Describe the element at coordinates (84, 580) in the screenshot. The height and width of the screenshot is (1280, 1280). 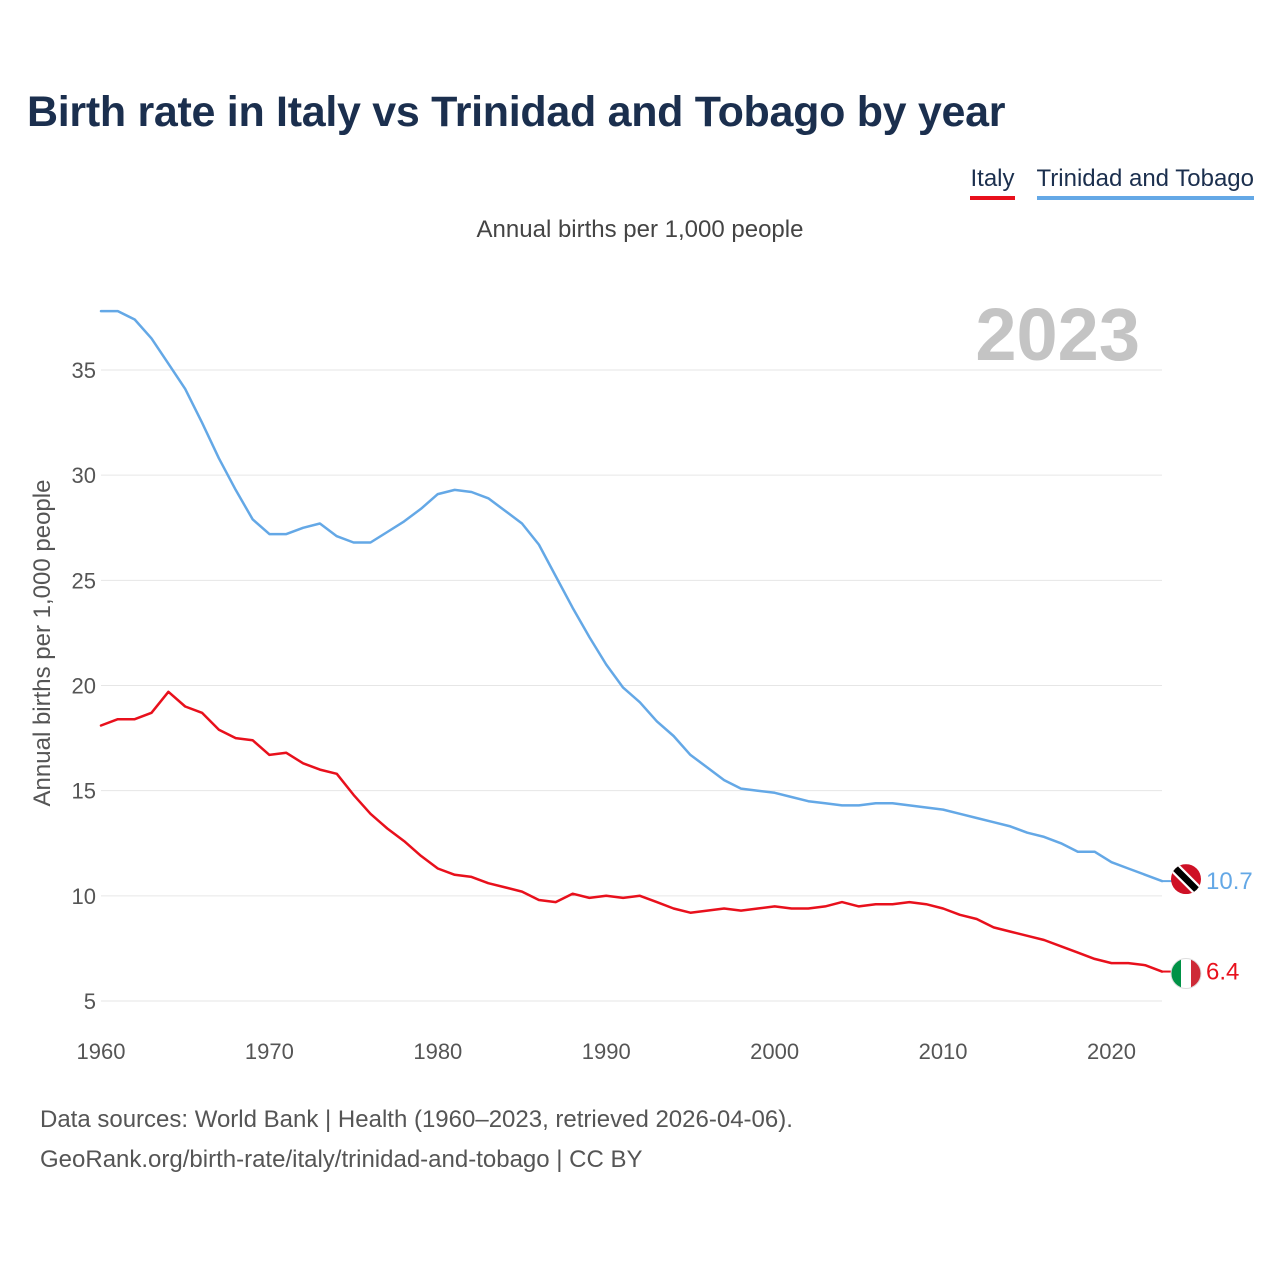
I see `y-tick-label: 25` at that location.